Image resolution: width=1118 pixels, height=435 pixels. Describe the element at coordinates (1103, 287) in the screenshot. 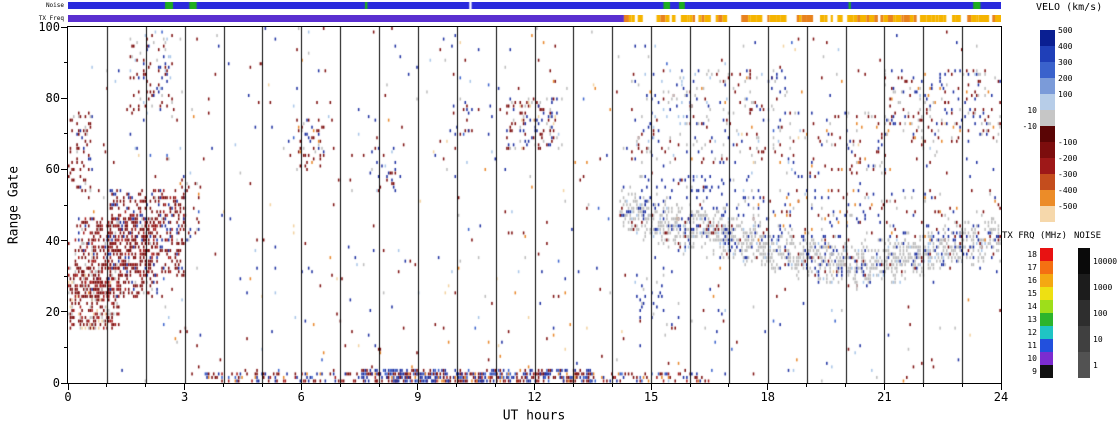

I see `noise-colorbar-tick-label: 1000` at that location.